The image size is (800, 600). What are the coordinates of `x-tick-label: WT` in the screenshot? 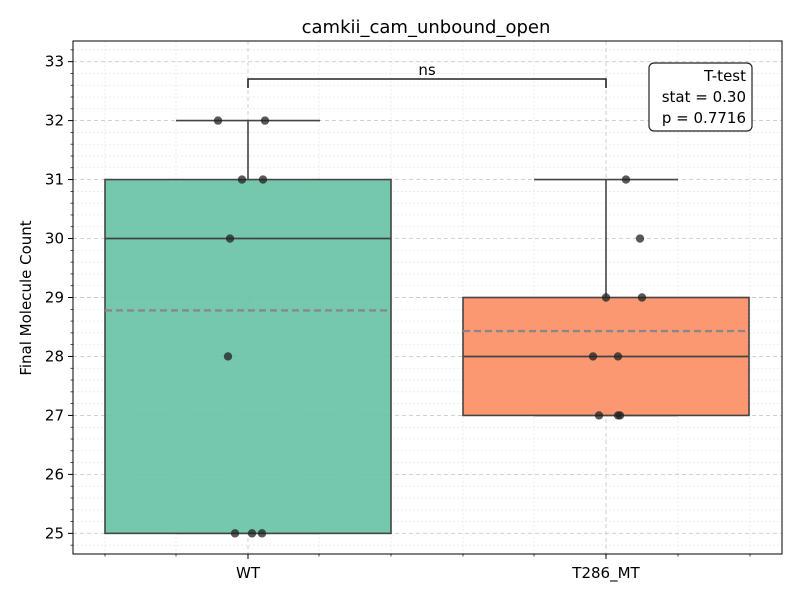 It's located at (248, 573).